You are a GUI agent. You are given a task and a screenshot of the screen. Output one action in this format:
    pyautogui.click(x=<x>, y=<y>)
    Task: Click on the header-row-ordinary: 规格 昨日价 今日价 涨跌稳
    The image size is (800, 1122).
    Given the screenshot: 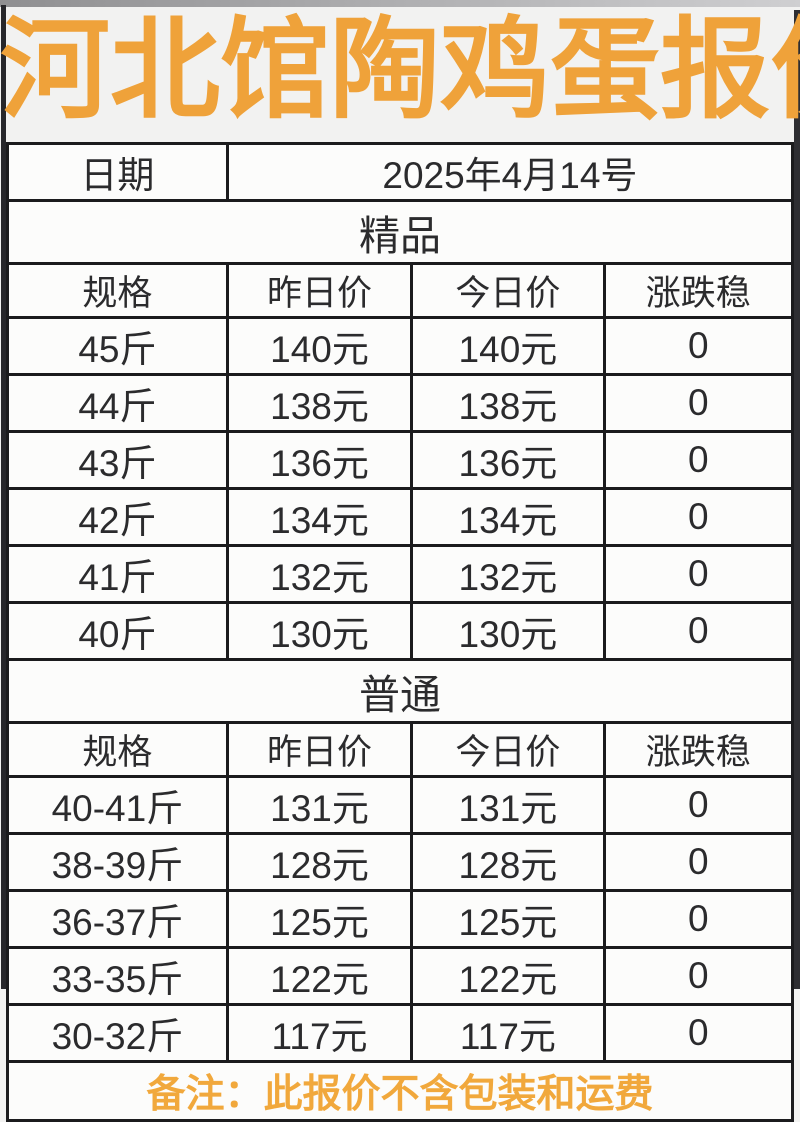 What is the action you would take?
    pyautogui.click(x=400, y=749)
    